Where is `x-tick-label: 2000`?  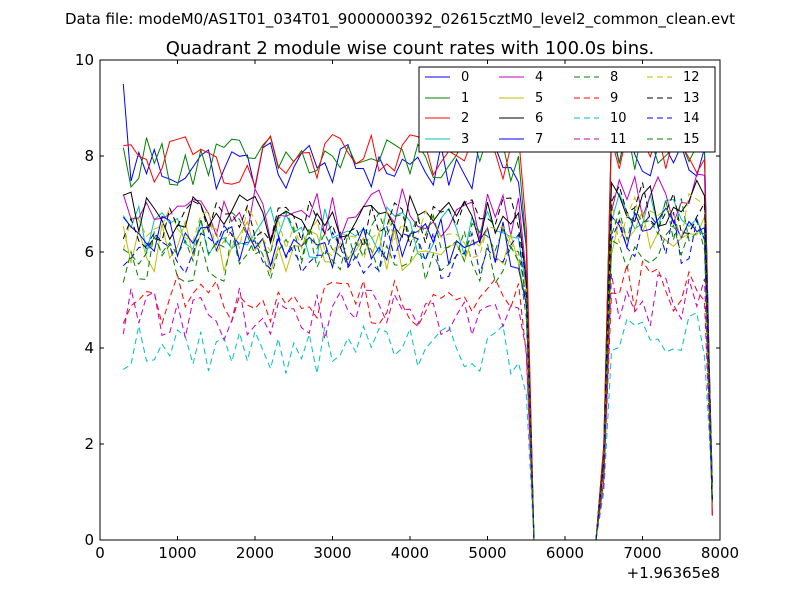 x-tick-label: 2000 is located at coordinates (255, 553).